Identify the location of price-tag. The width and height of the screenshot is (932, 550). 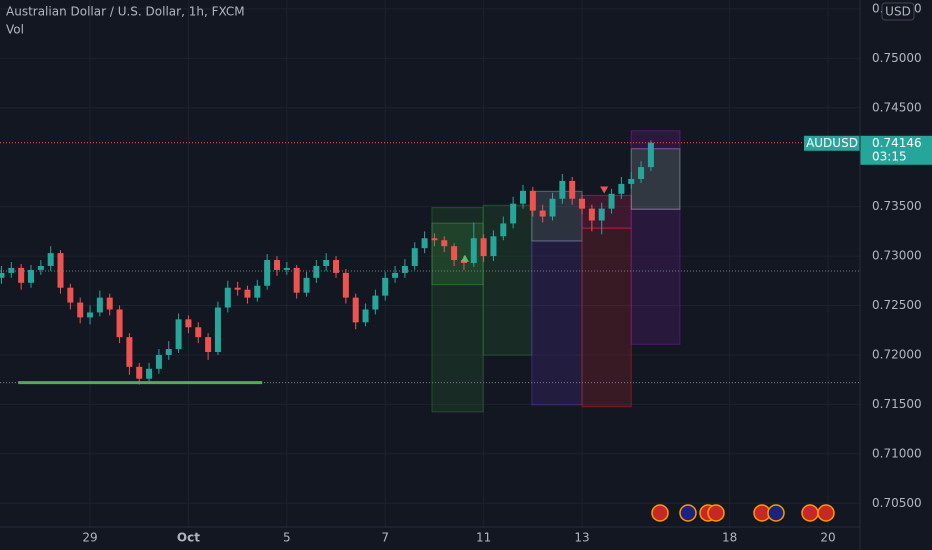
(896, 150).